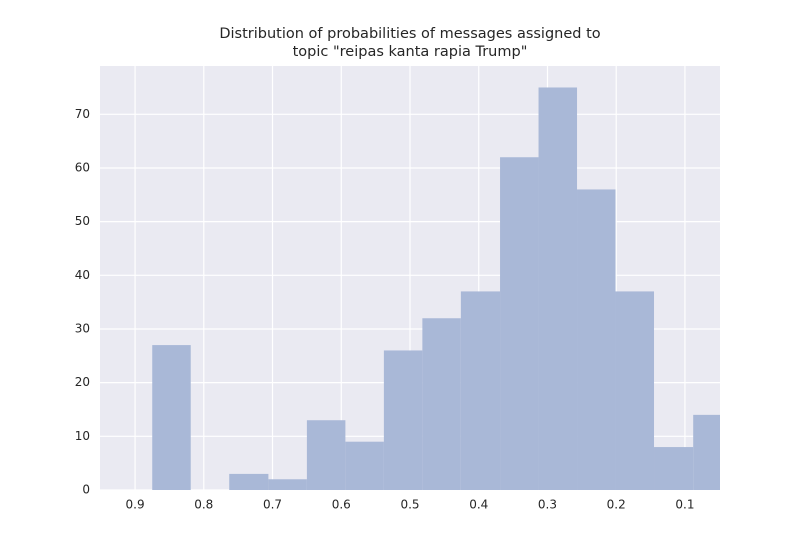 The width and height of the screenshot is (800, 550). What do you see at coordinates (410, 52) in the screenshot?
I see `chart-title: topic "reipas kanta rapia Trump"` at bounding box center [410, 52].